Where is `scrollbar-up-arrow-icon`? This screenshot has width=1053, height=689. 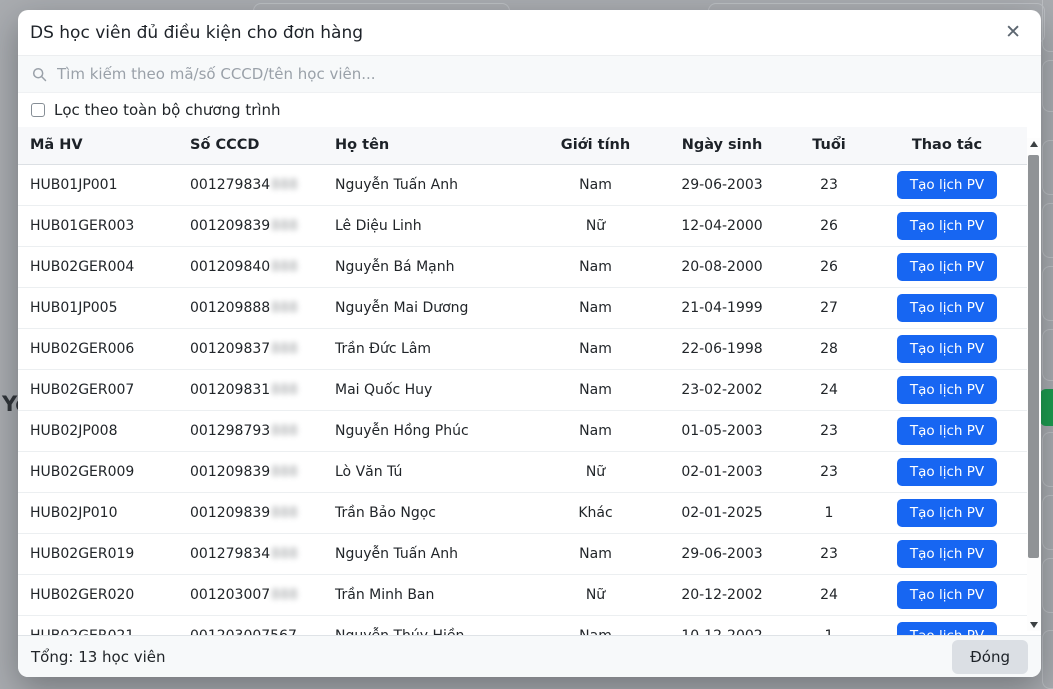 scrollbar-up-arrow-icon is located at coordinates (1034, 144).